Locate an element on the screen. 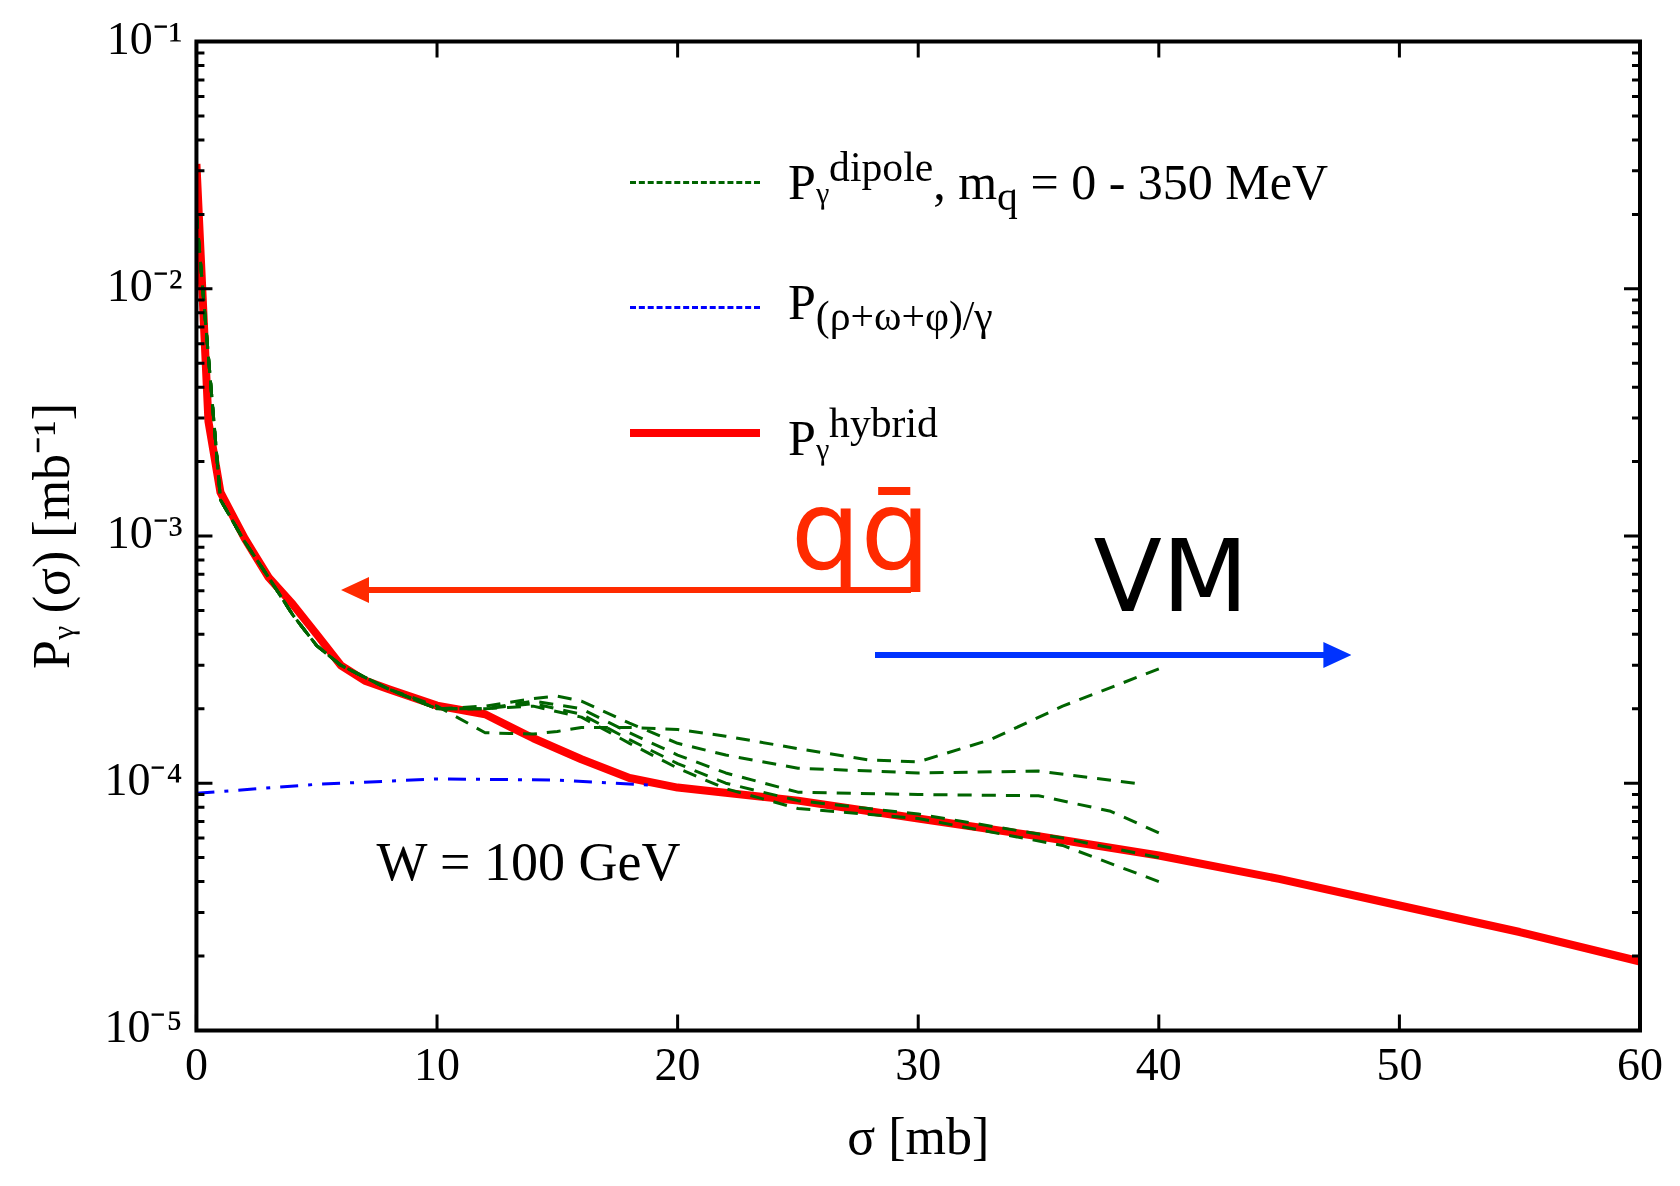 The image size is (1680, 1186). legend-label: Pᵧ$^{dipole}$, m$_{q}$ = 0 - 350 MeV is located at coordinates (1058, 181).